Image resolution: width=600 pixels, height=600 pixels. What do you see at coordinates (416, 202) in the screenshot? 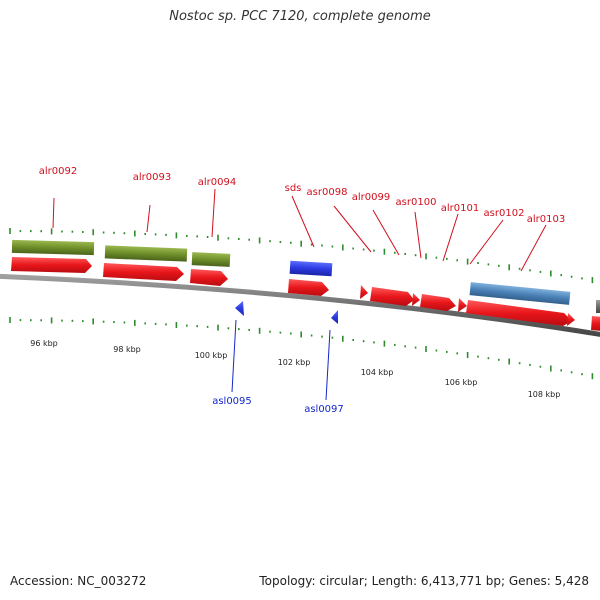
I see `gene-label-asr0100: asr0100` at bounding box center [416, 202].